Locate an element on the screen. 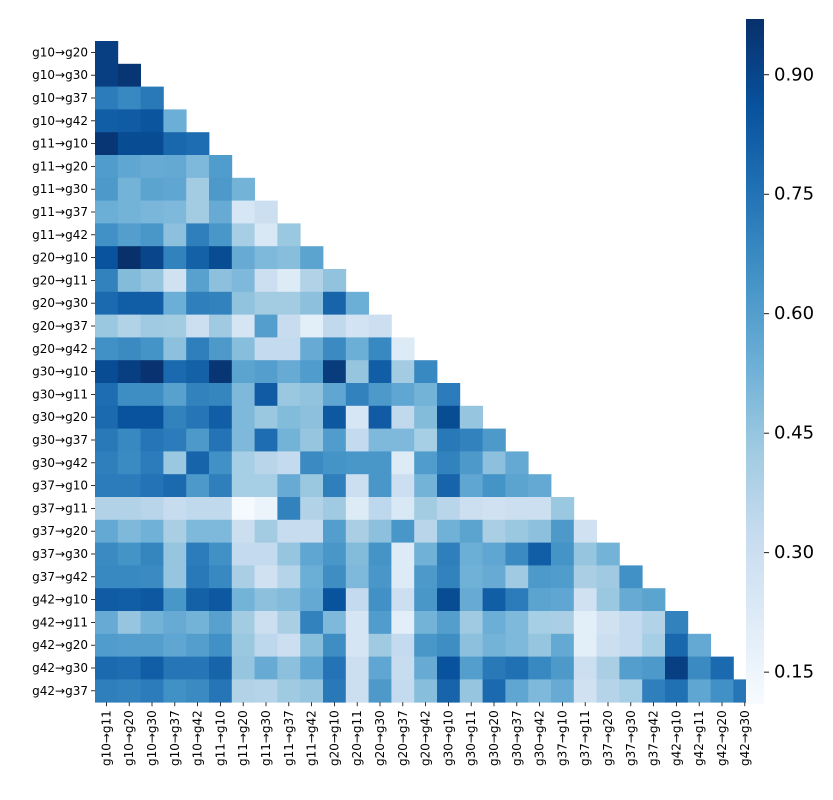 The image size is (833, 800). column-label: g37→g10 is located at coordinates (562, 738).